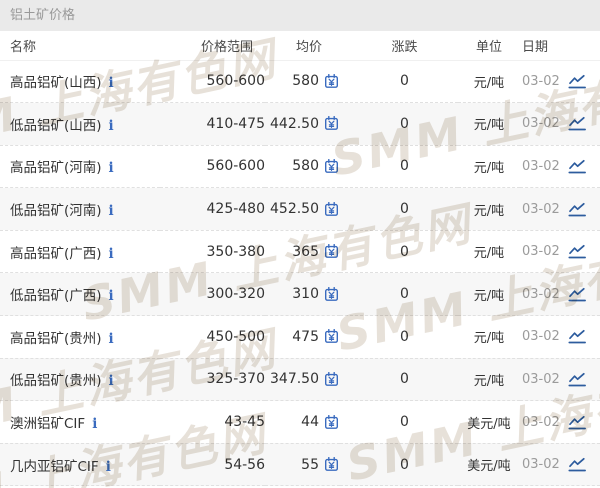  What do you see at coordinates (212, 46) in the screenshot?
I see `col-header-range: 价格范围` at bounding box center [212, 46].